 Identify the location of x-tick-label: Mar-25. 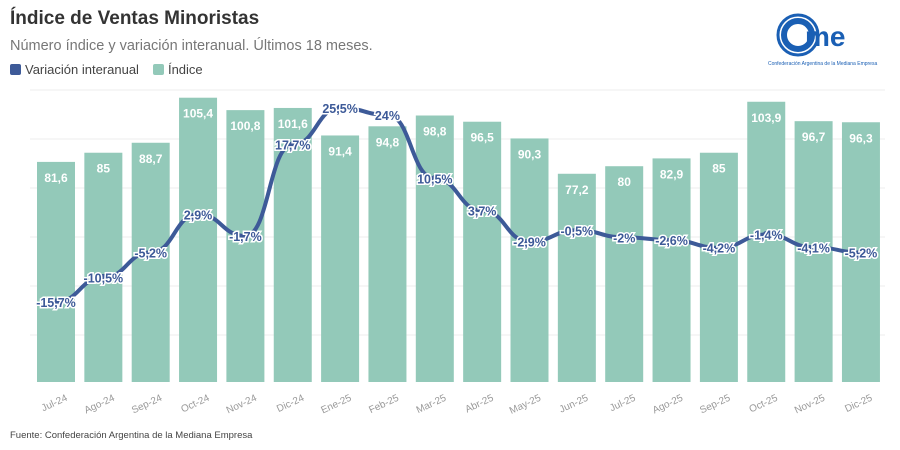
(432, 405).